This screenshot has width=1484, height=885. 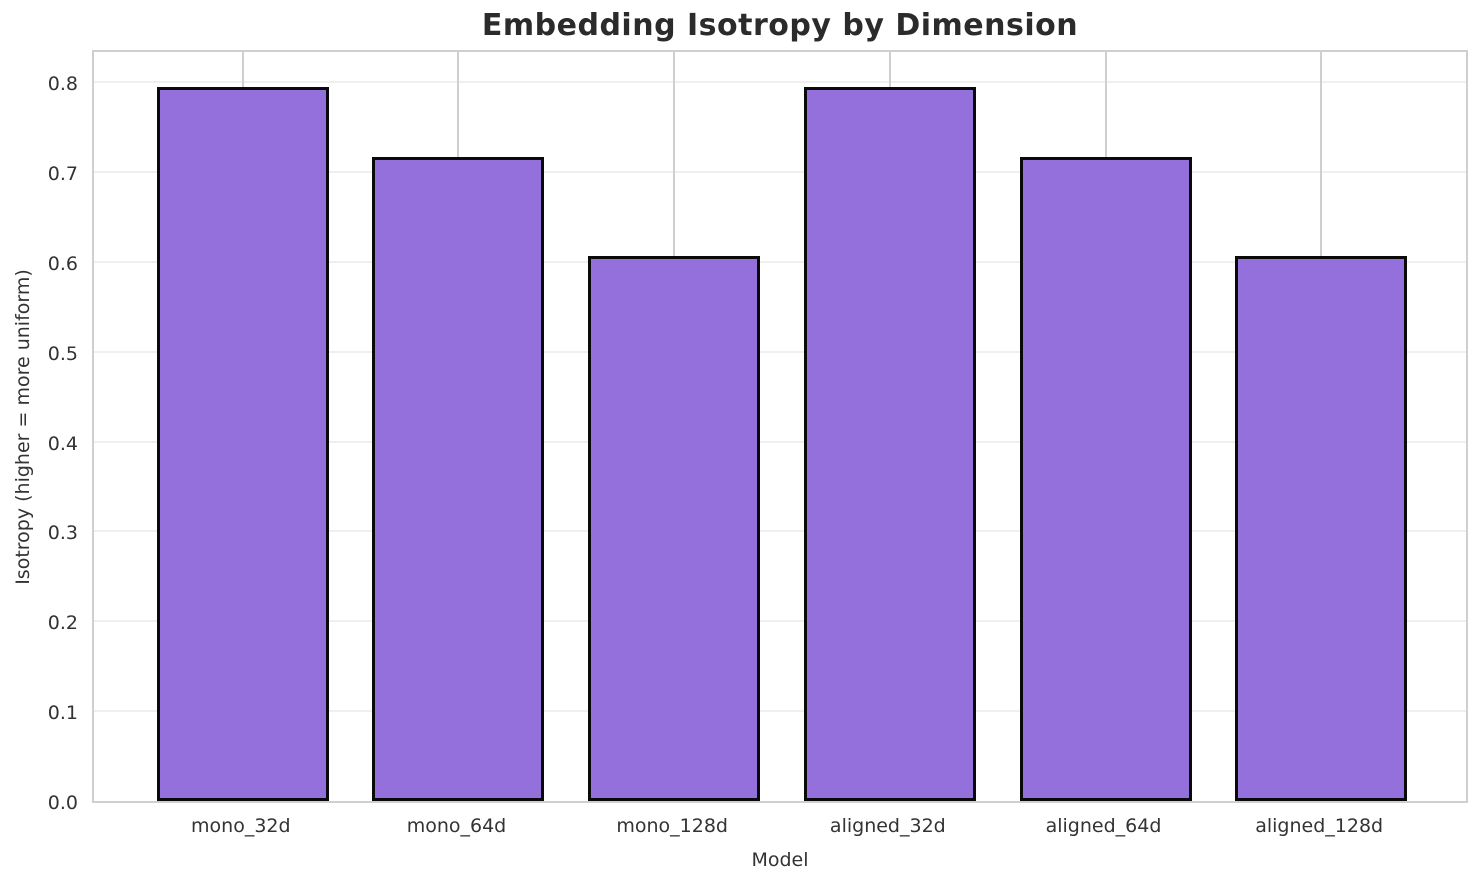 I want to click on y-tick-label-0.8: 0.8, so click(x=62, y=84).